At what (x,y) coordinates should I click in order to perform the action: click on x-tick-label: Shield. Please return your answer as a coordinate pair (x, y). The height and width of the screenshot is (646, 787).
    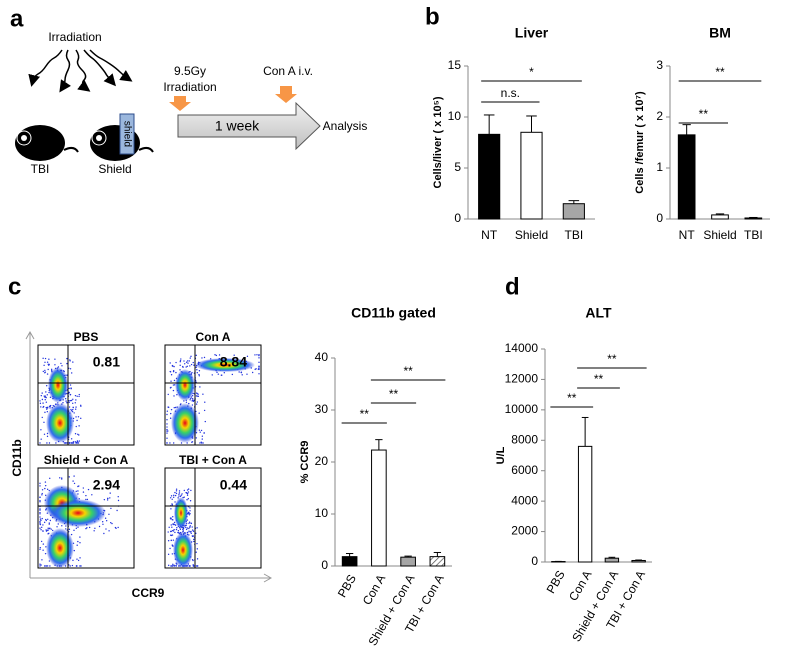
    Looking at the image, I should click on (719, 235).